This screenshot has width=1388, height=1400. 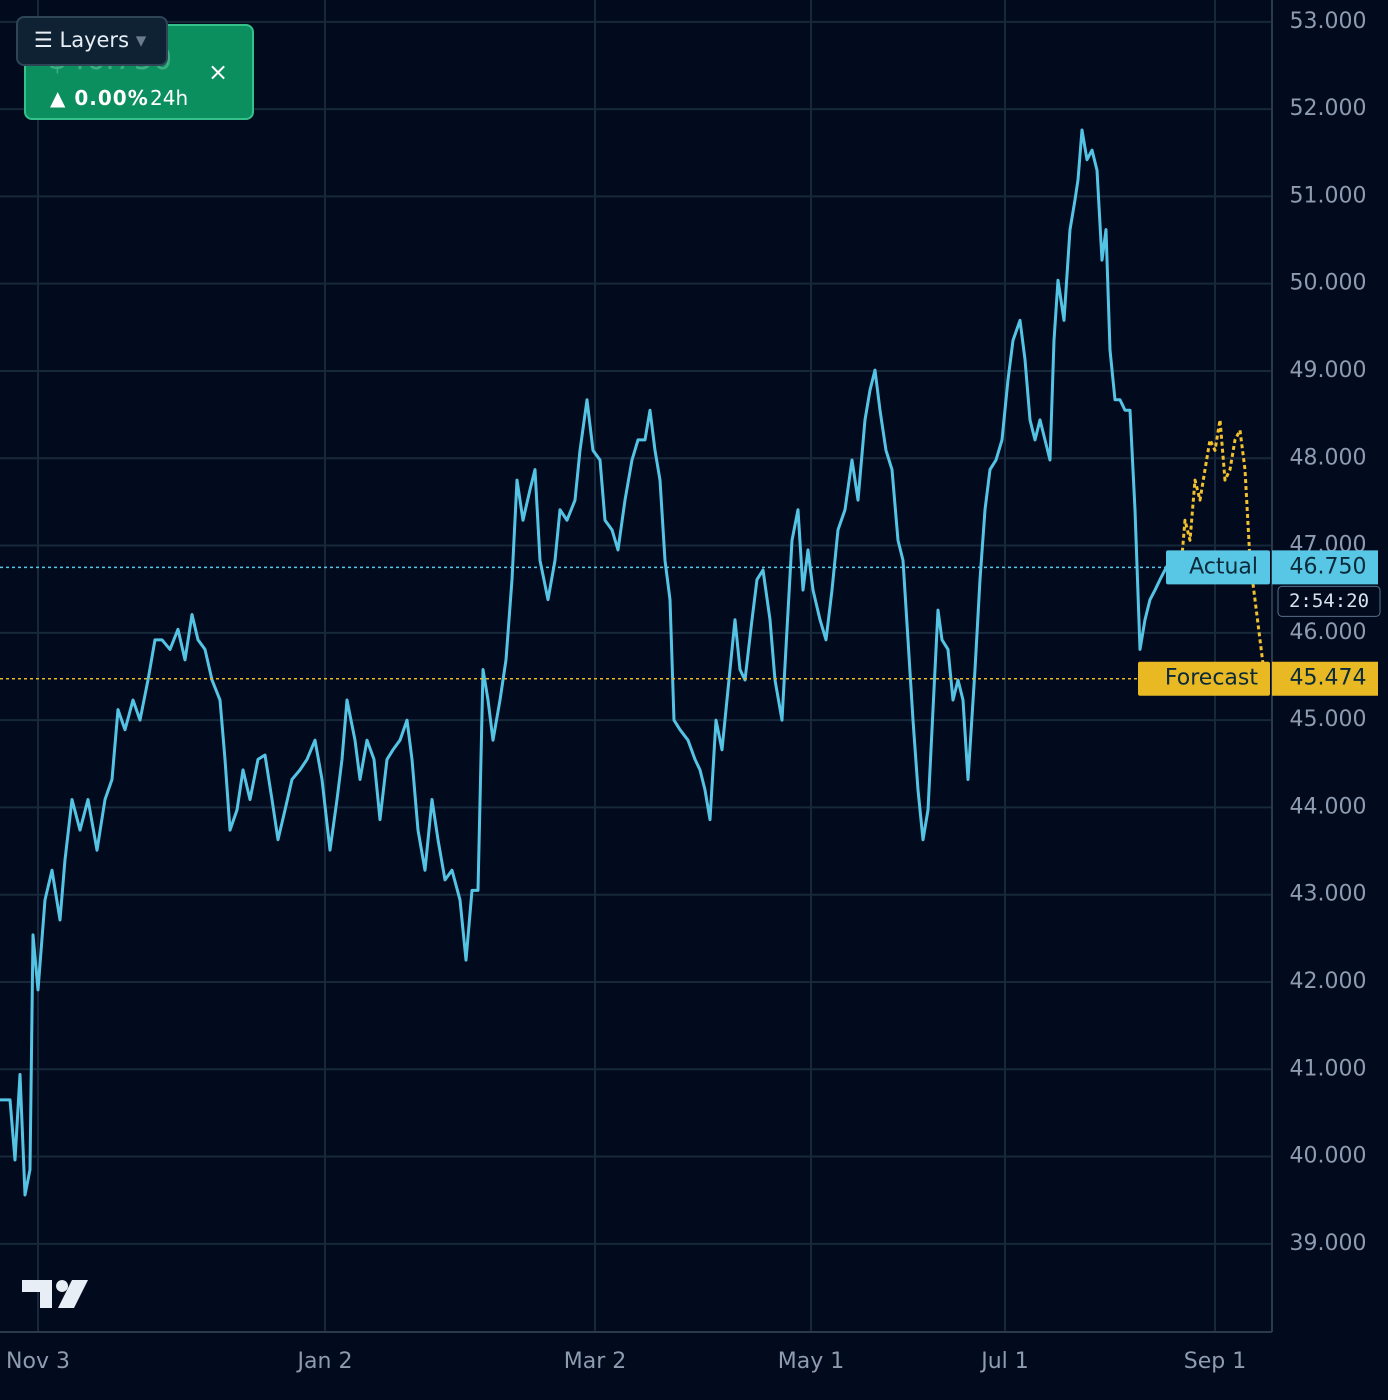 I want to click on price-value-label: 46.750, so click(x=1328, y=566).